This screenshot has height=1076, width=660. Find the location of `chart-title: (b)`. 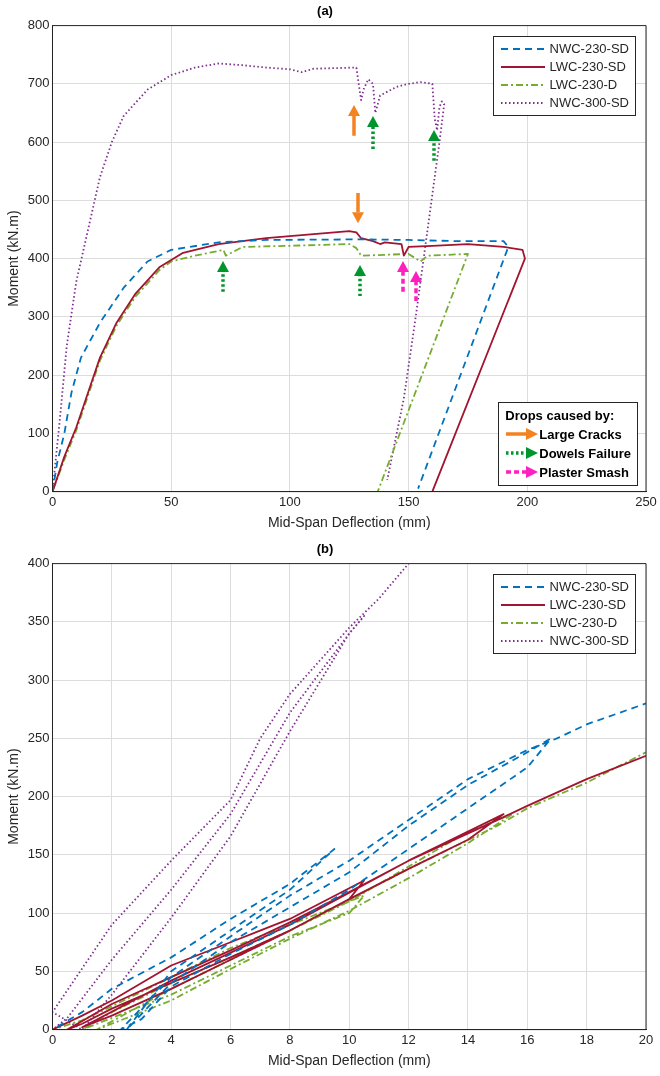

chart-title: (b) is located at coordinates (325, 549).